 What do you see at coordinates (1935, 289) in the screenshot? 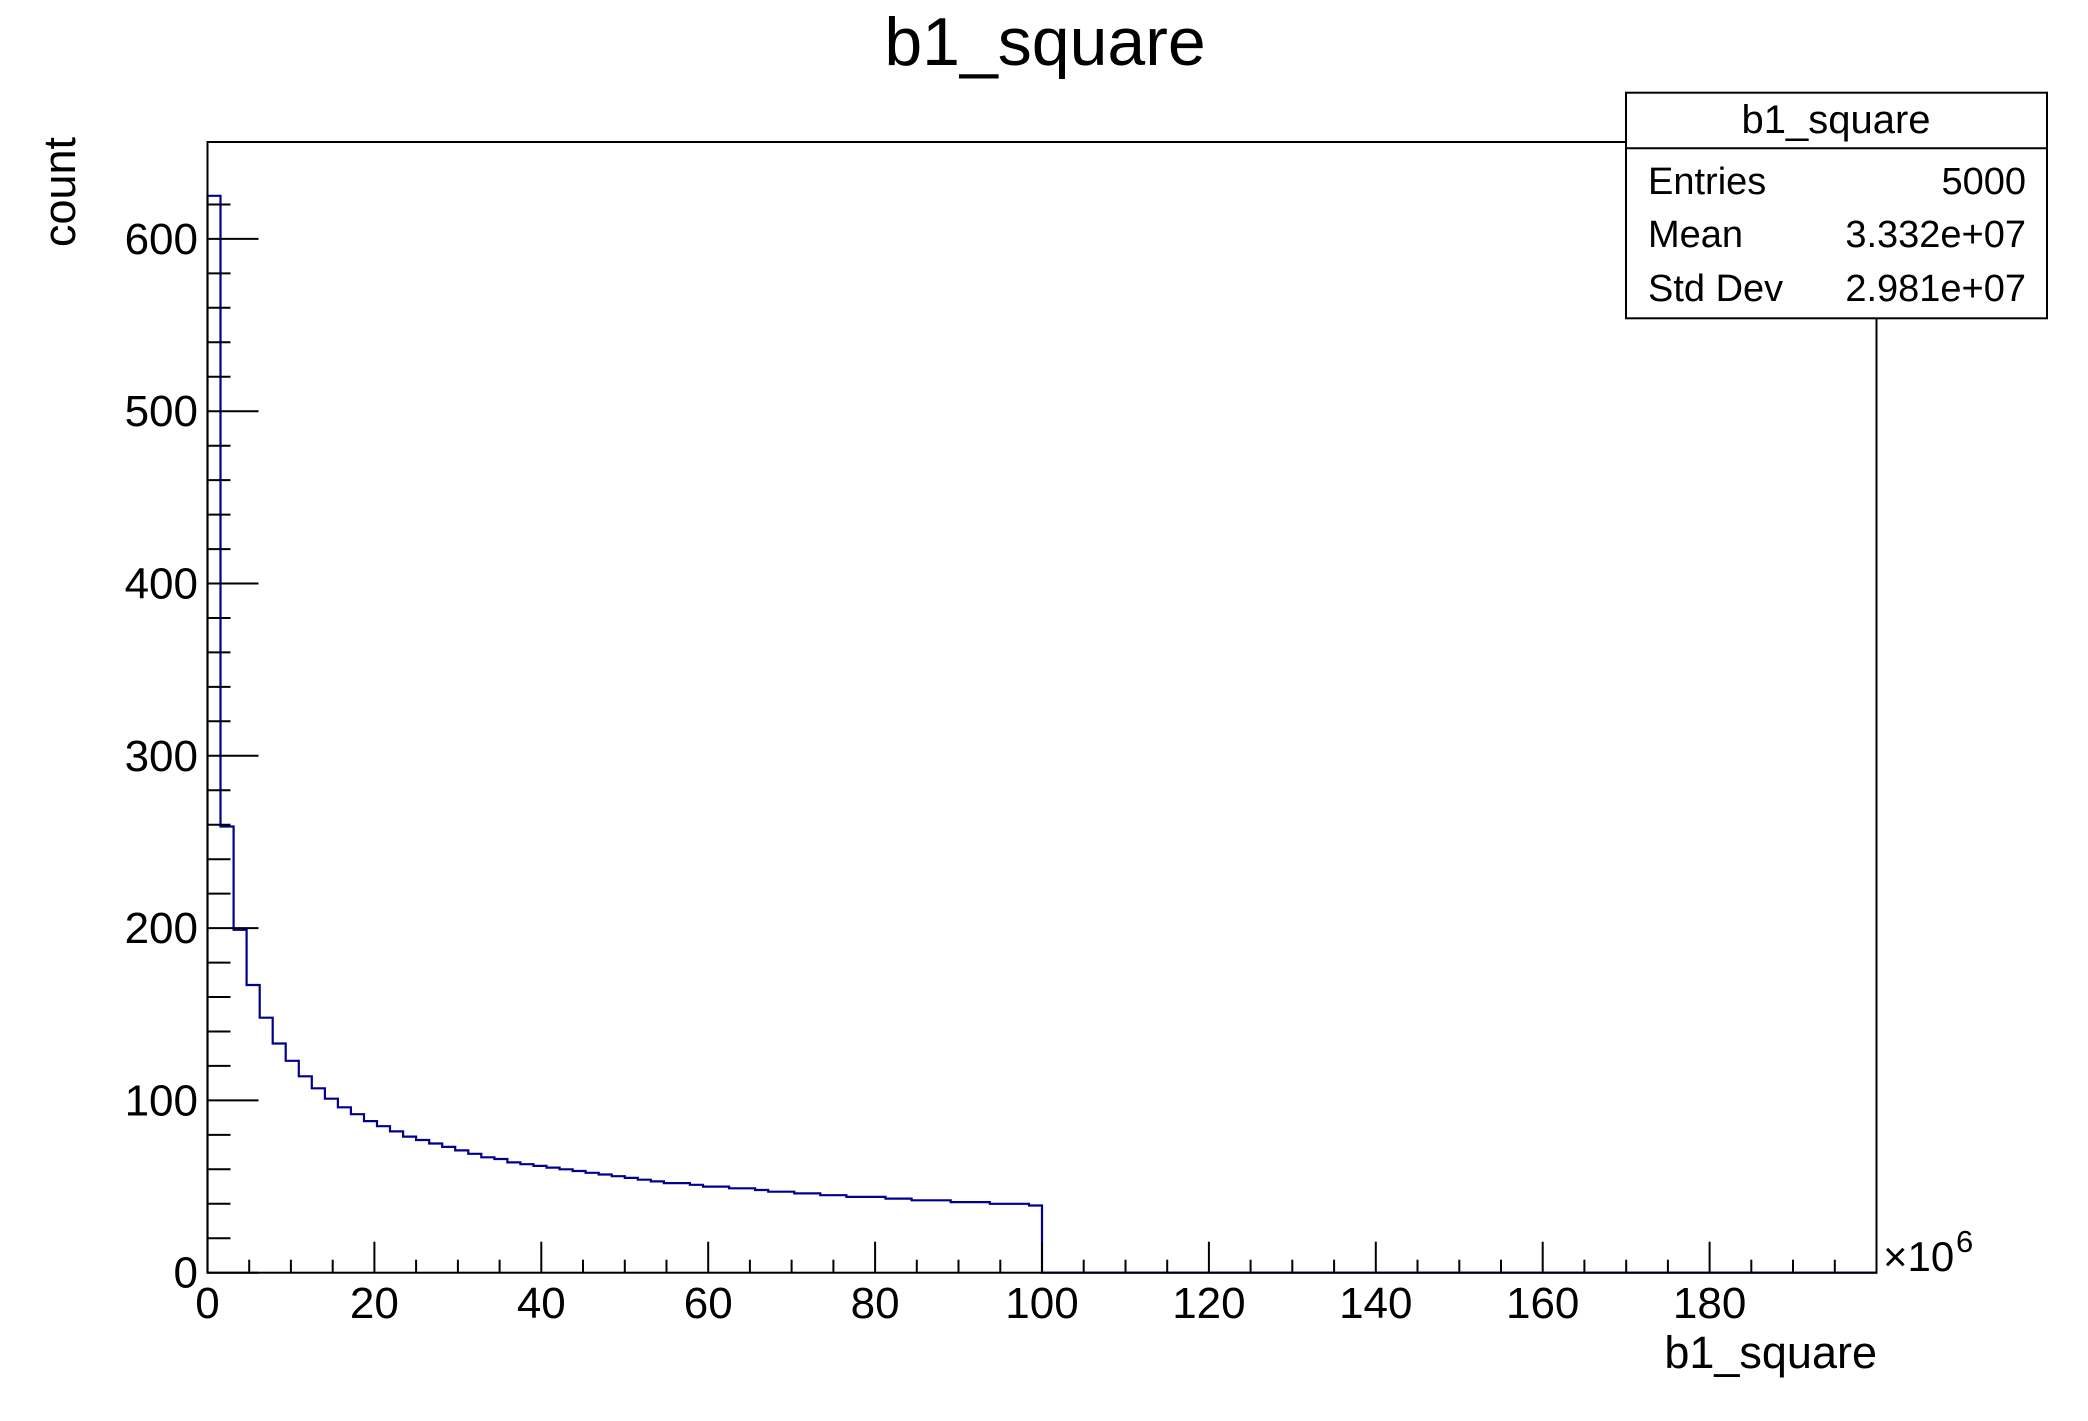
I see `stats-stddev-value: 2.981e+07` at bounding box center [1935, 289].